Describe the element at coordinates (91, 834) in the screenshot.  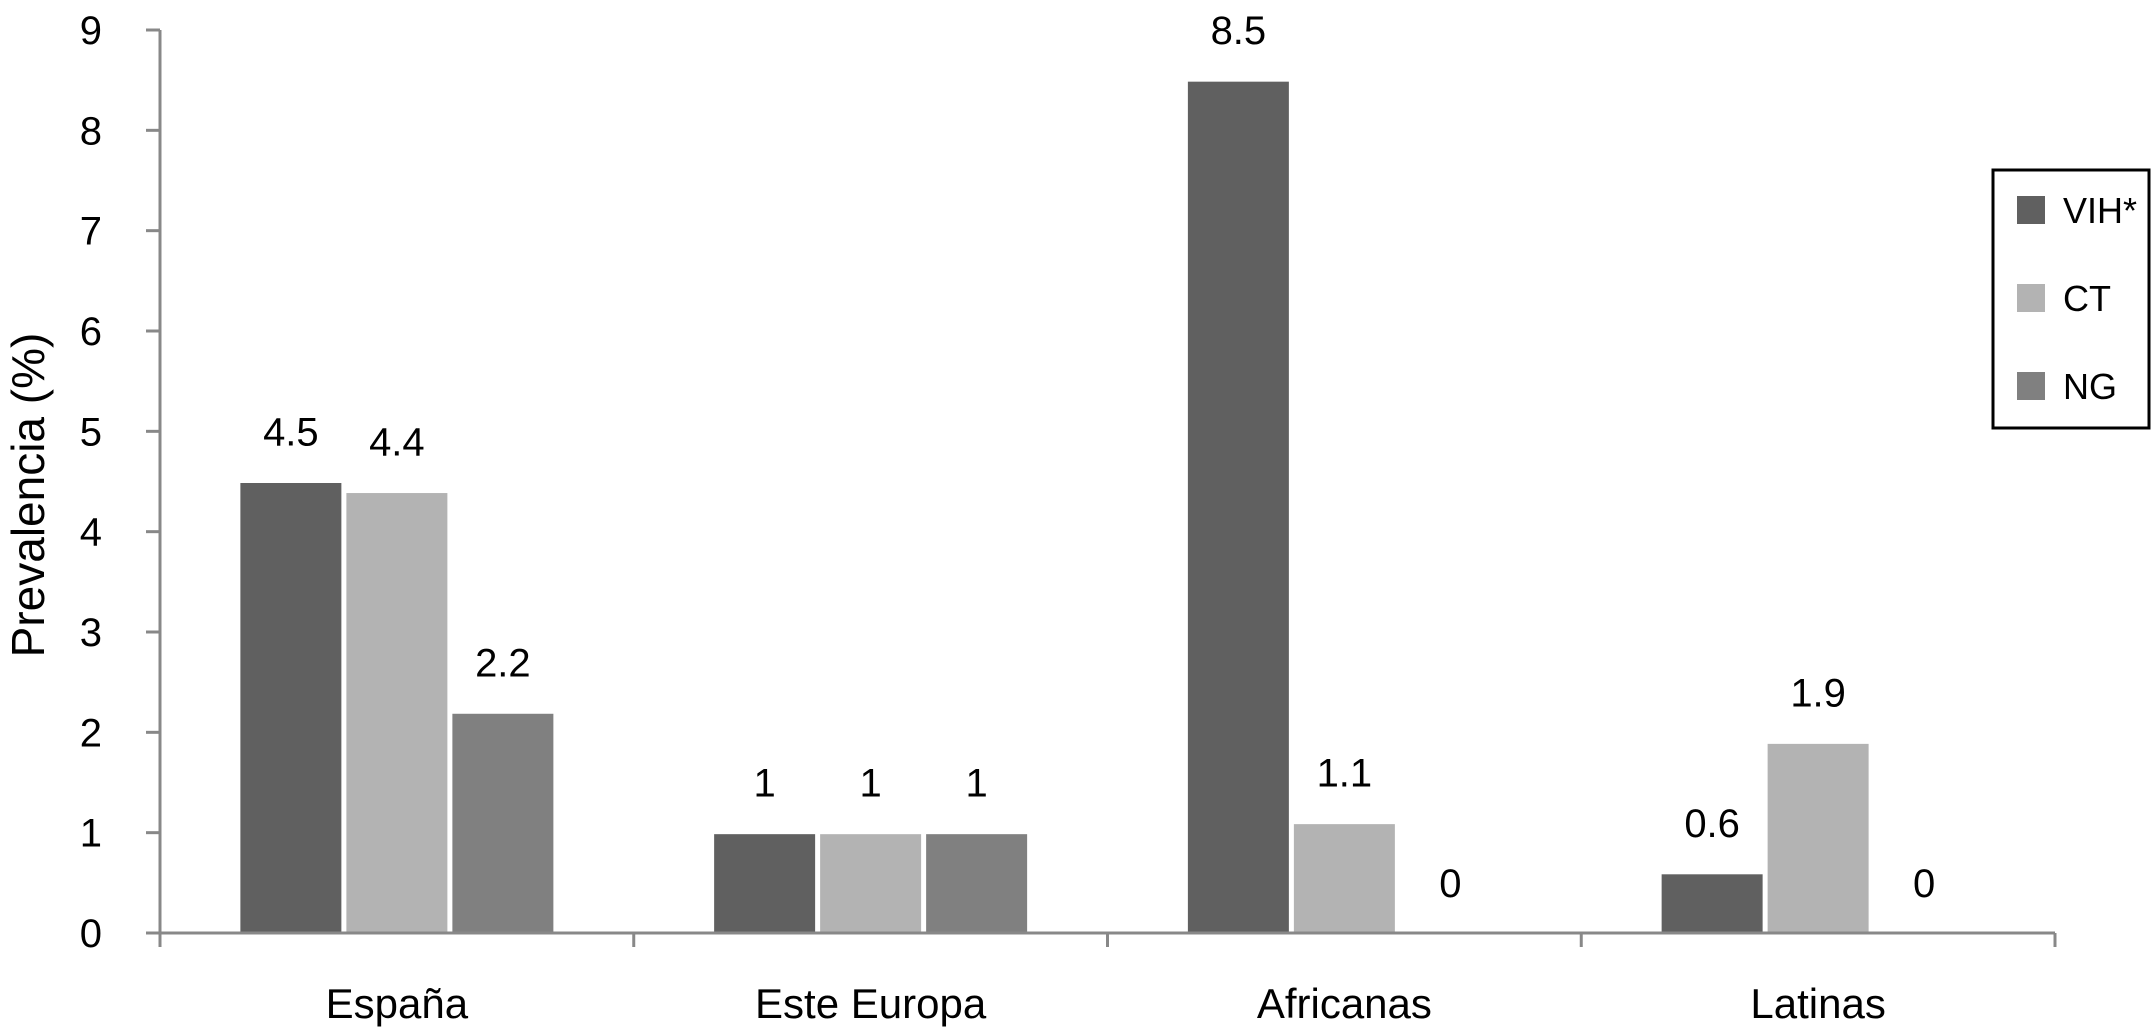
I see `y-tick-label: 1` at that location.